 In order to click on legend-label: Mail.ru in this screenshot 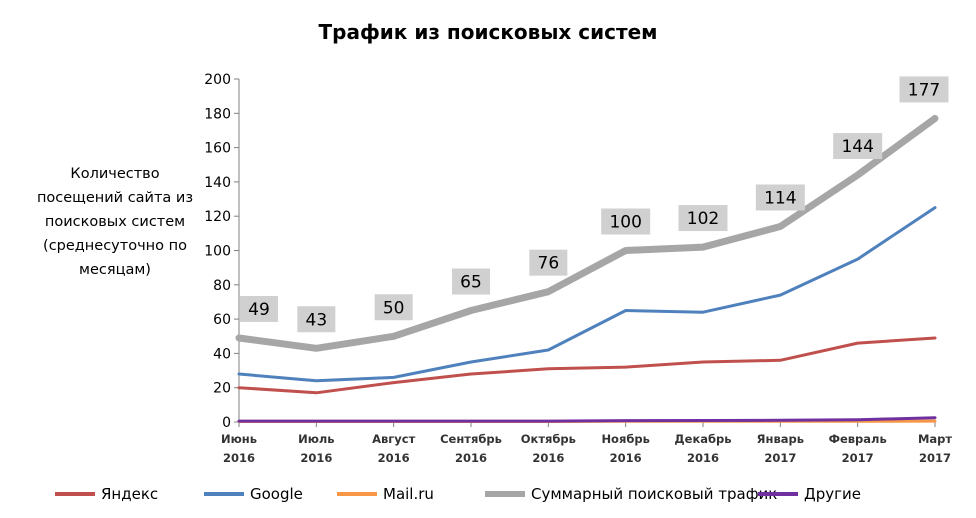, I will do `click(408, 494)`.